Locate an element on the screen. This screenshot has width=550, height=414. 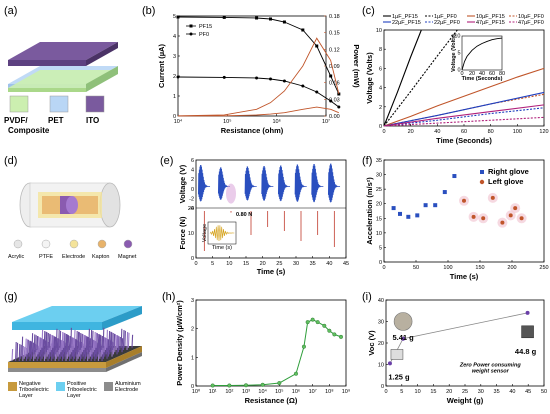
x-tick-label: 150 is located at coordinates (479, 268).